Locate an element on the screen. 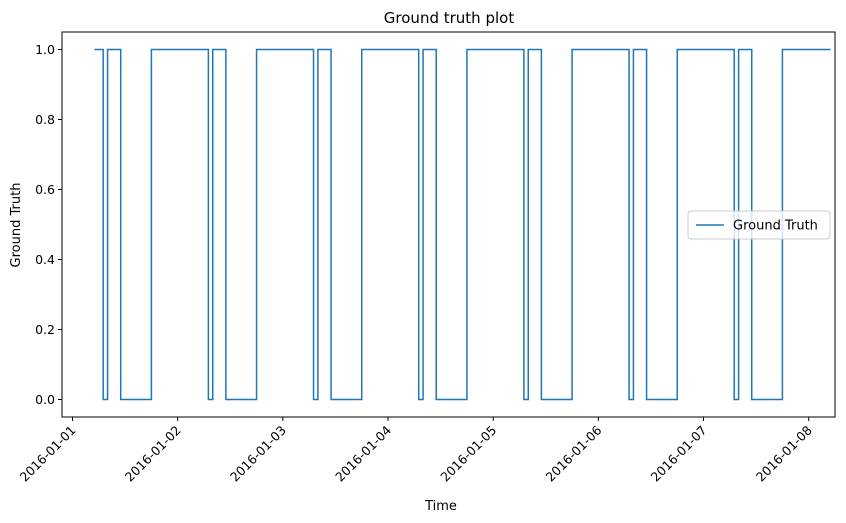  legend-label: Ground Truth is located at coordinates (775, 226).